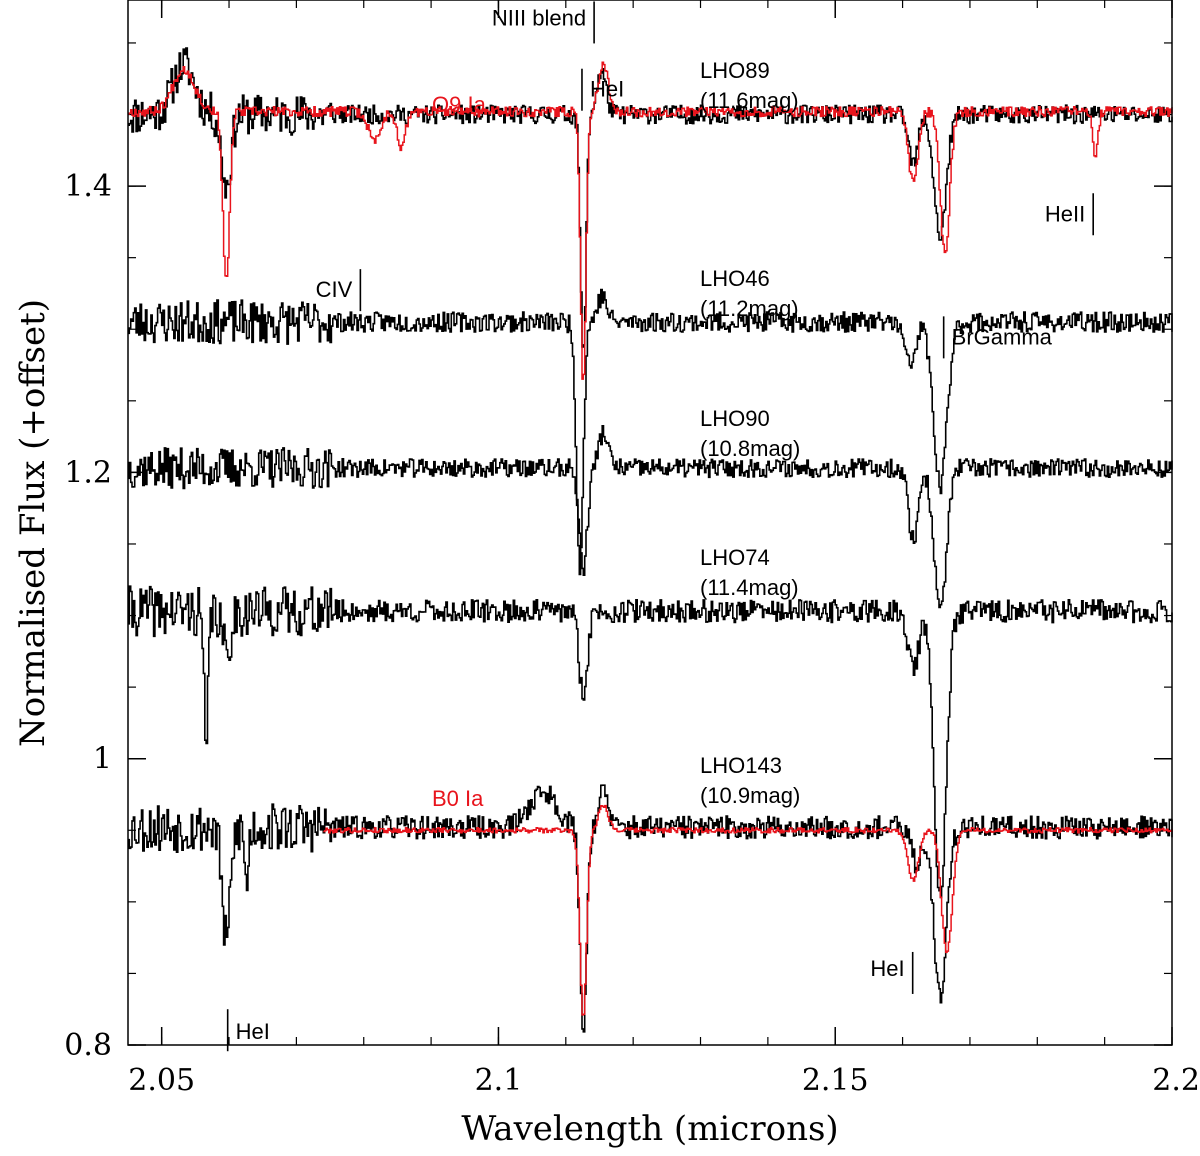 Image resolution: width=1200 pixels, height=1156 pixels. Describe the element at coordinates (750, 448) in the screenshot. I see `series-mag-lho90: (10.8mag)` at that location.